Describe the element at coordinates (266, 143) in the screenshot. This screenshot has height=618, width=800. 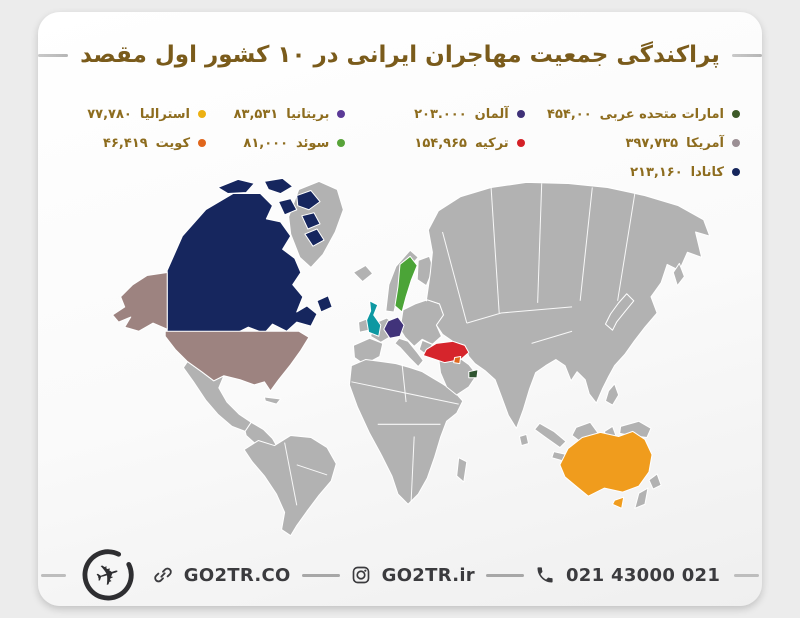
I see `legend-value: ۸۱,۰۰۰` at that location.